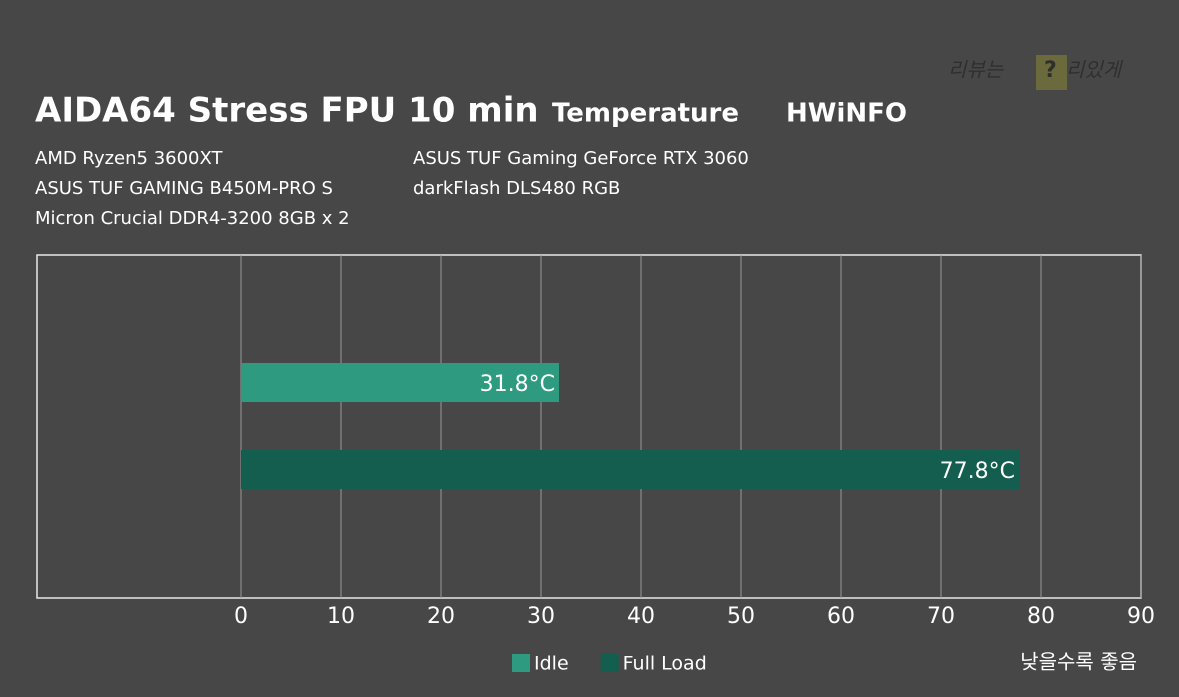  Describe the element at coordinates (184, 188) in the screenshot. I see `spec: ASUS TUF GAMING B450M-PRO S` at that location.